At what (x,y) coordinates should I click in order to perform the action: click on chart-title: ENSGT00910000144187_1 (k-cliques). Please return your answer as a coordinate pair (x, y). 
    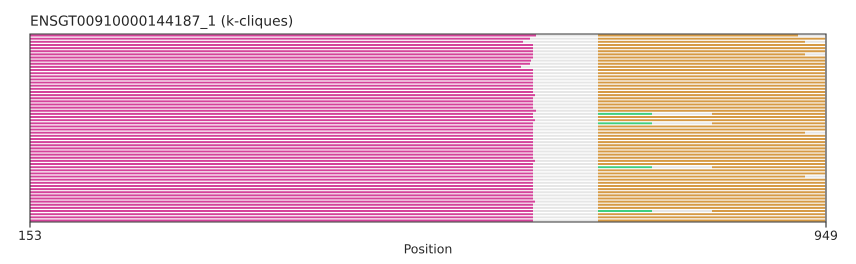
    Looking at the image, I should click on (161, 22).